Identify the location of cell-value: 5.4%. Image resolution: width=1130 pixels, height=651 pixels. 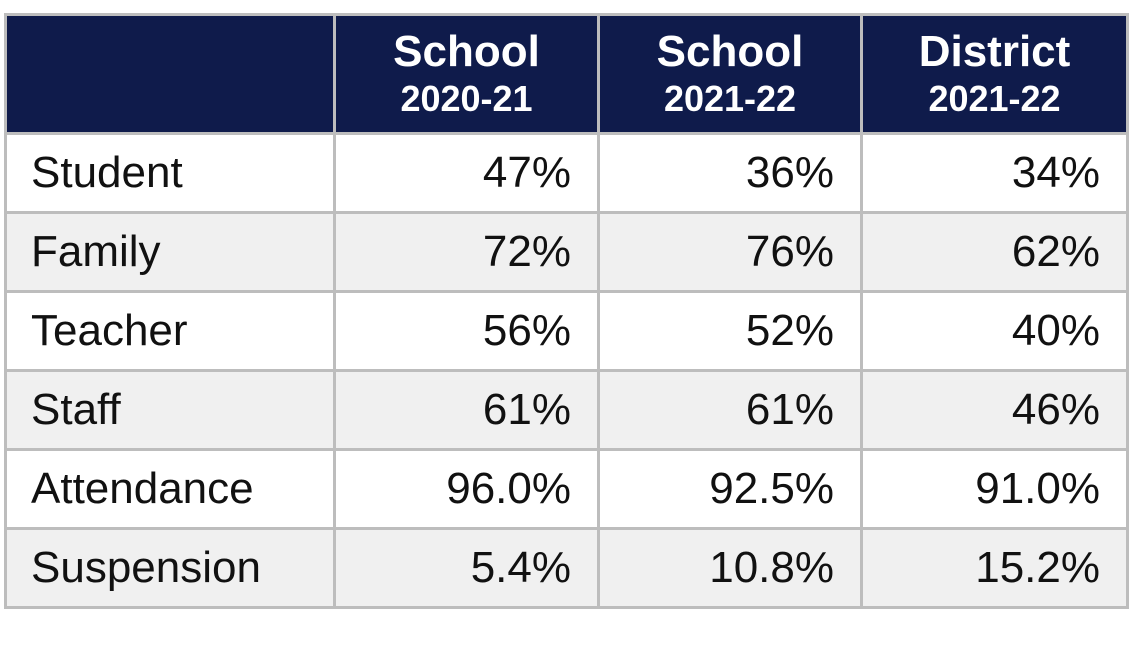
(466, 568).